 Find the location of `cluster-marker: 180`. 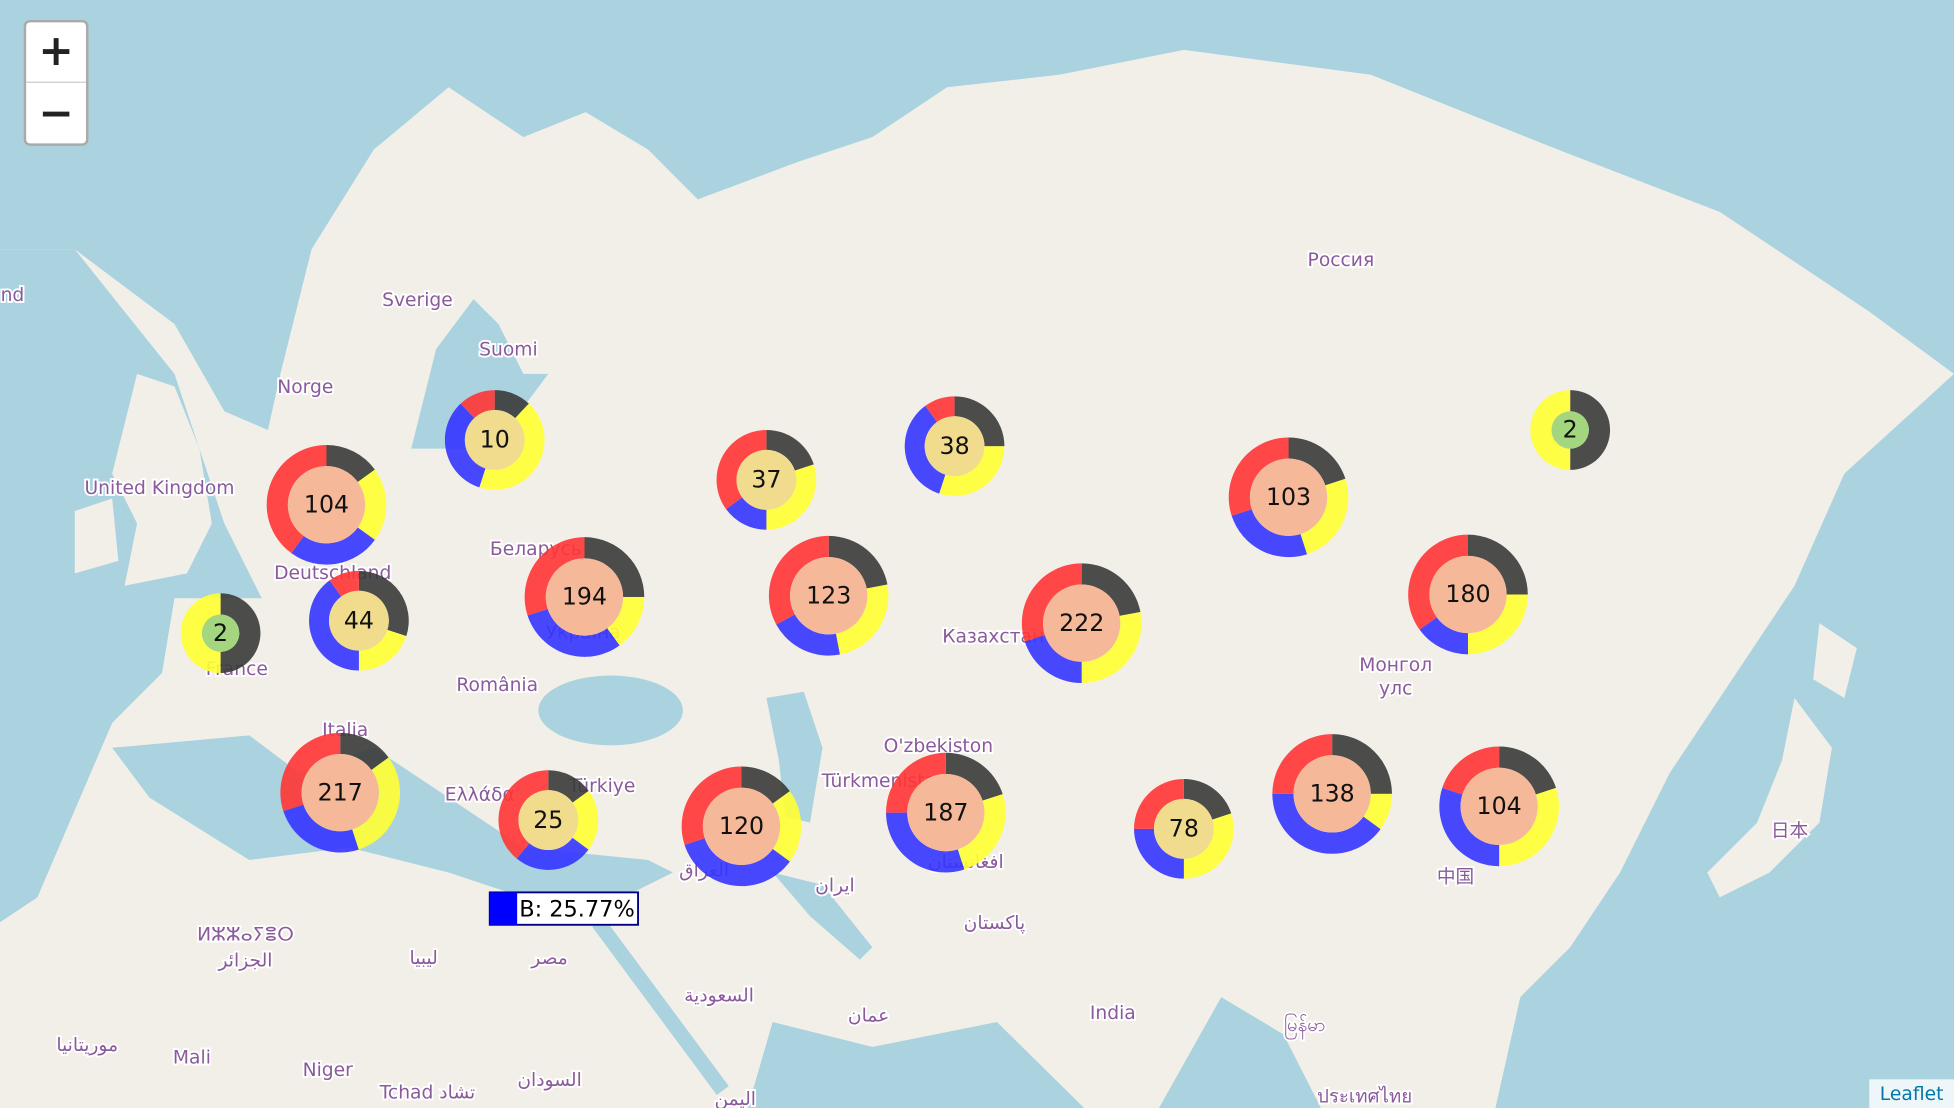

cluster-marker: 180 is located at coordinates (1468, 594).